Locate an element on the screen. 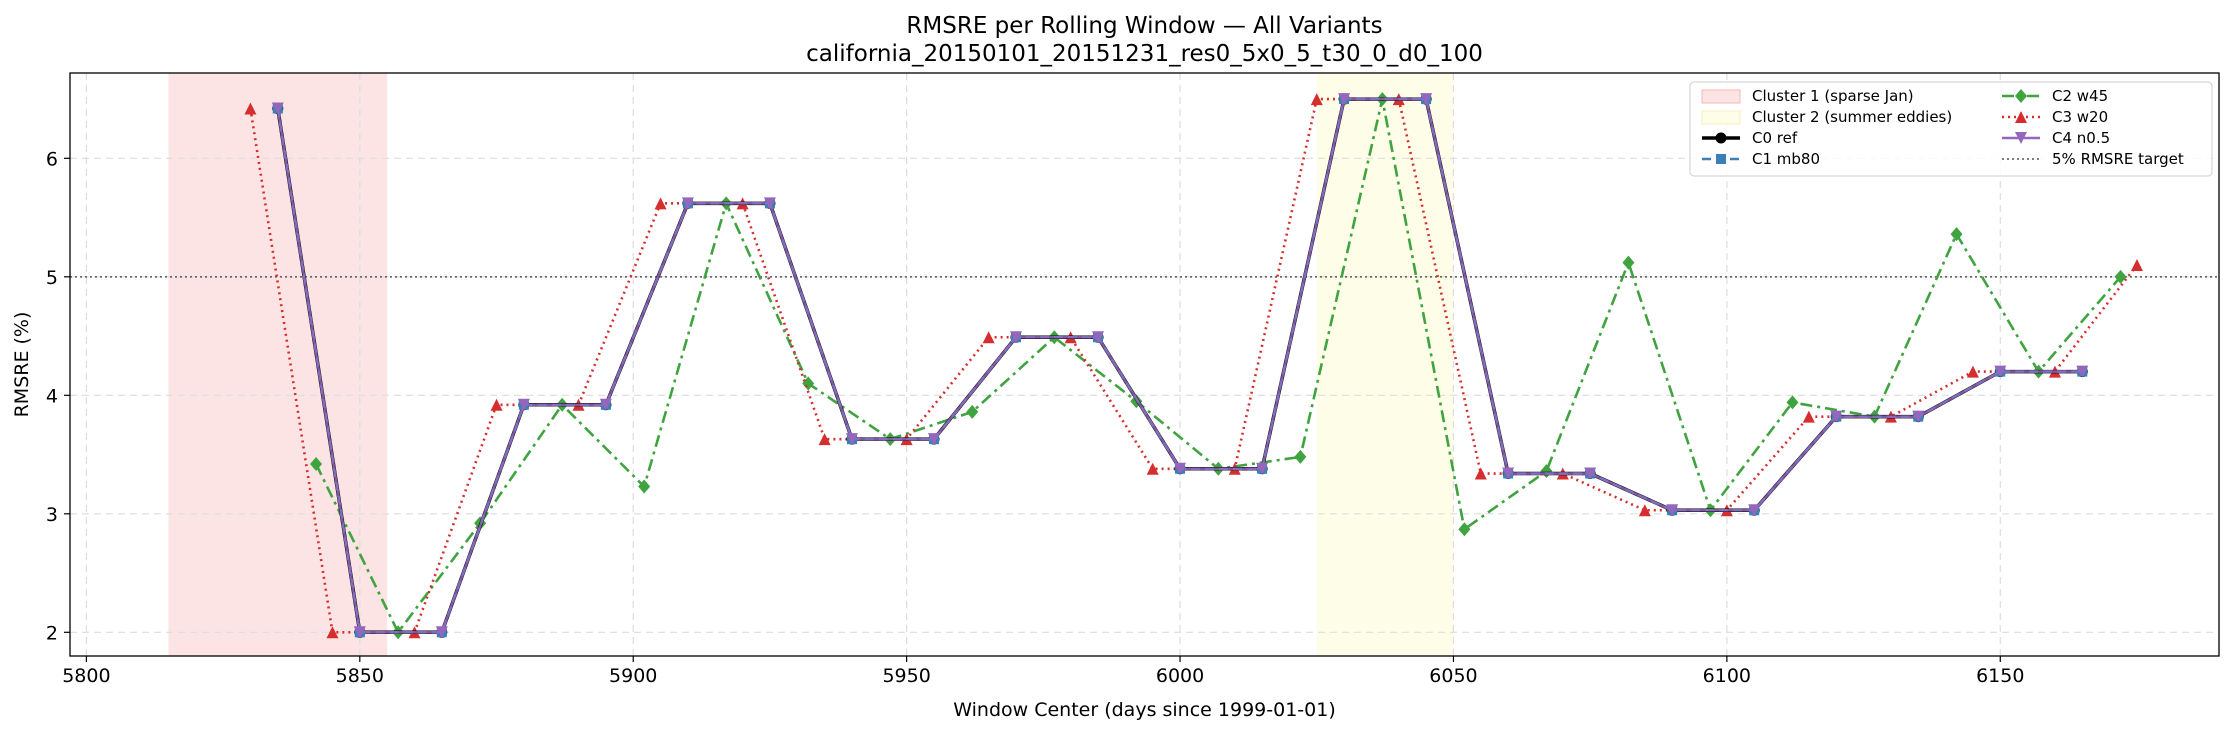  y-tick-label: 4 is located at coordinates (52, 396).